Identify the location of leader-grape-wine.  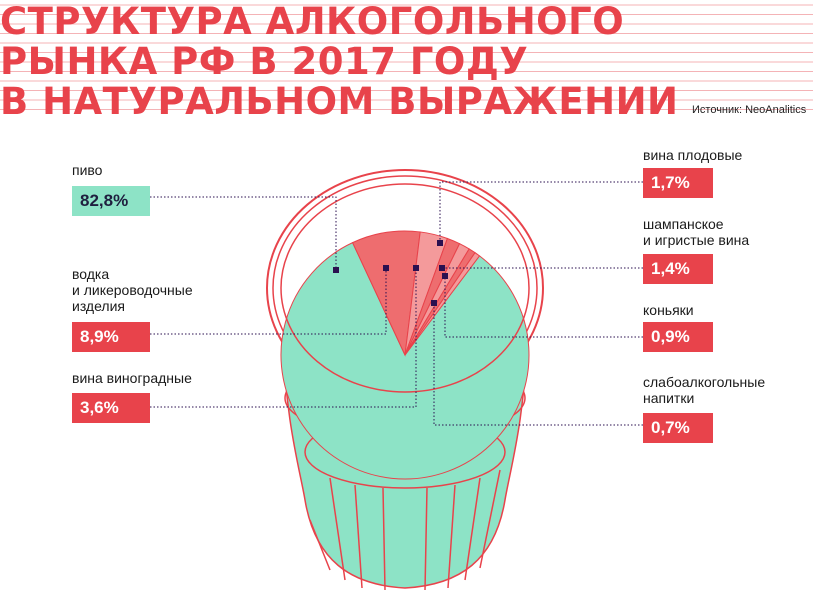
(283, 338).